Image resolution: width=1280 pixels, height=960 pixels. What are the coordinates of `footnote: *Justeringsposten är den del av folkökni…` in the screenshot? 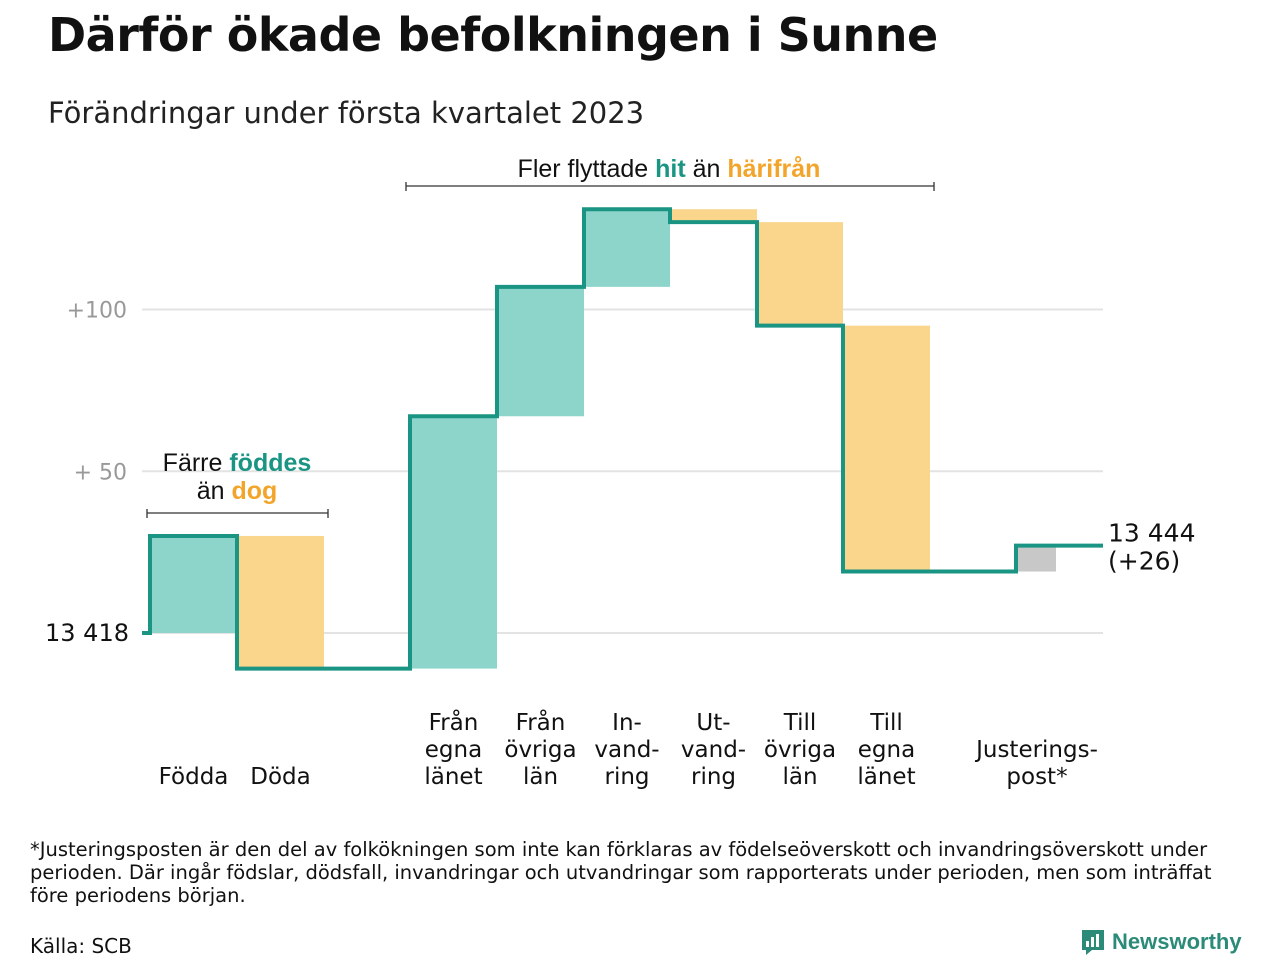 It's located at (621, 872).